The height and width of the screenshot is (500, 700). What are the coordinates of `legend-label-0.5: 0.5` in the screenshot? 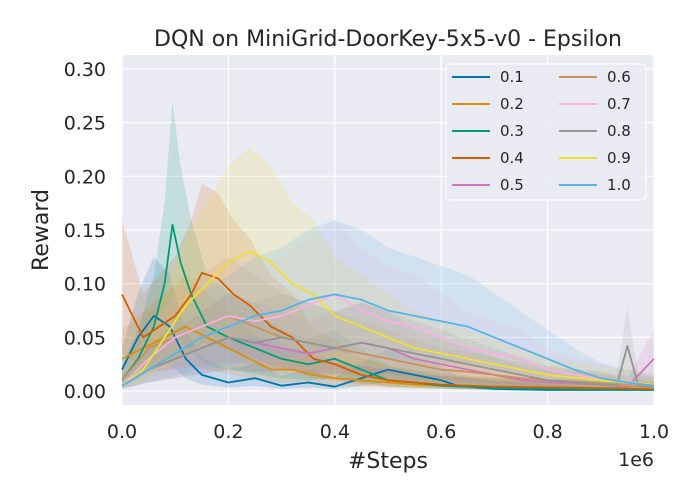 It's located at (512, 185).